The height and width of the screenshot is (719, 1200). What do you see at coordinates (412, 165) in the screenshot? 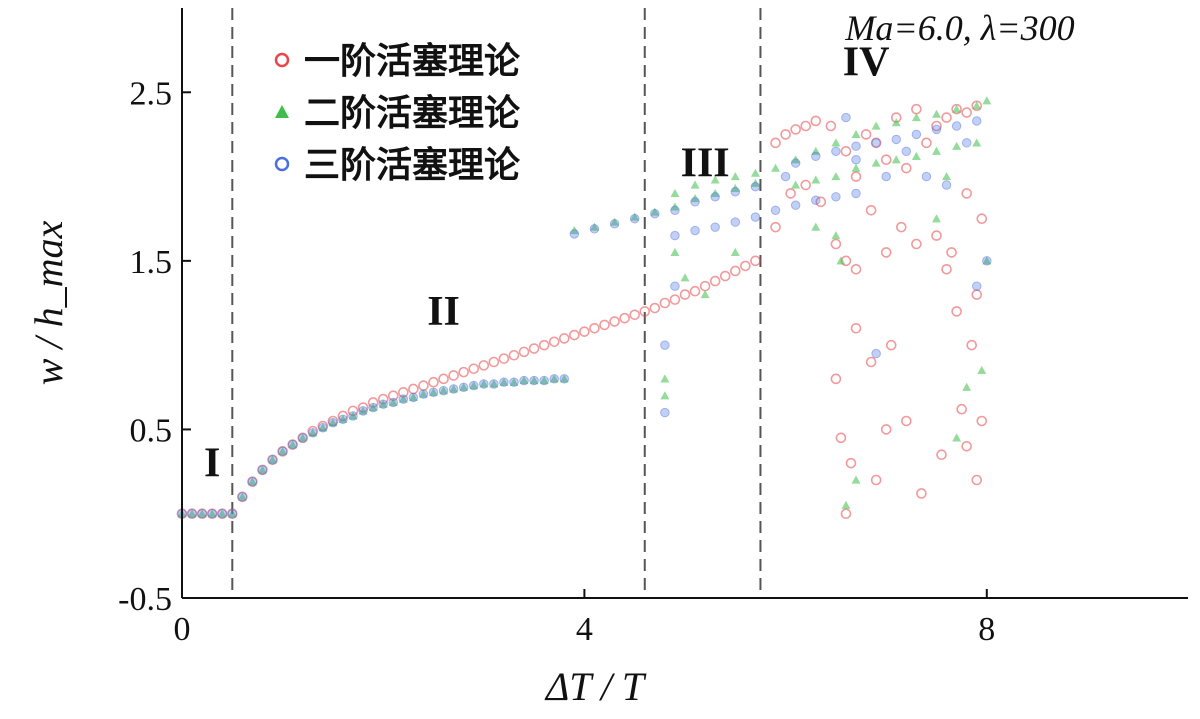
I see `legend-entry-label: 三阶活塞理论` at bounding box center [412, 165].